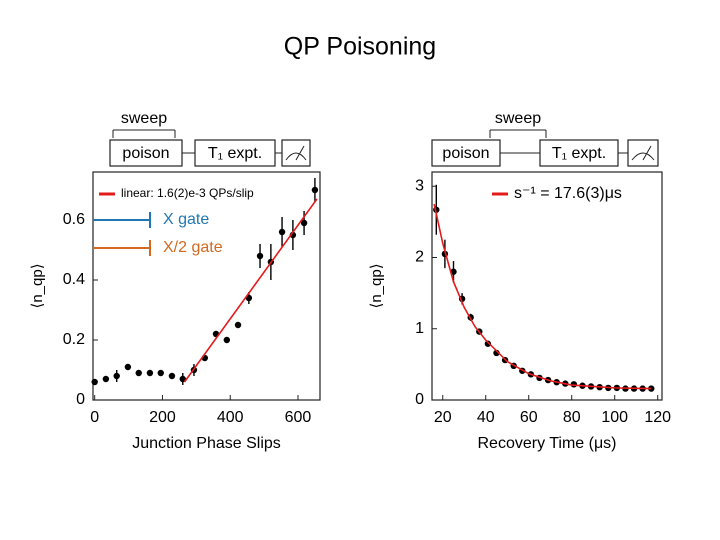 Image resolution: width=720 pixels, height=540 pixels. Describe the element at coordinates (657, 417) in the screenshot. I see `x-tick-label: 120` at that location.